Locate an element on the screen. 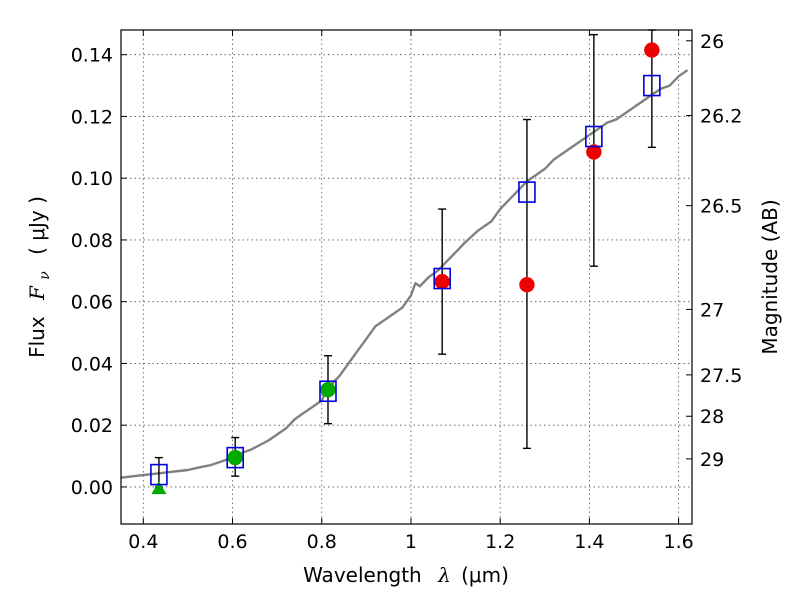 This screenshot has height=600, width=800. y-axis-label-subscript: ν is located at coordinates (45, 275).